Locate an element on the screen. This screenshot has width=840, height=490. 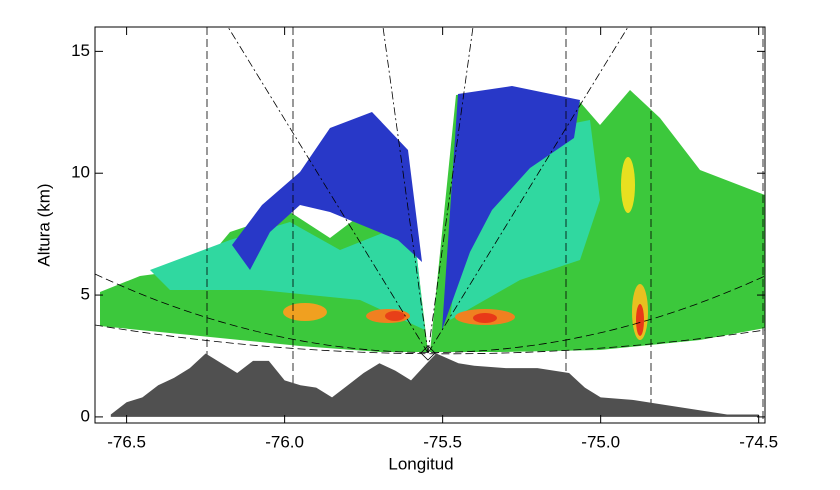
x-axis-label: Longitud is located at coordinates (420, 463).